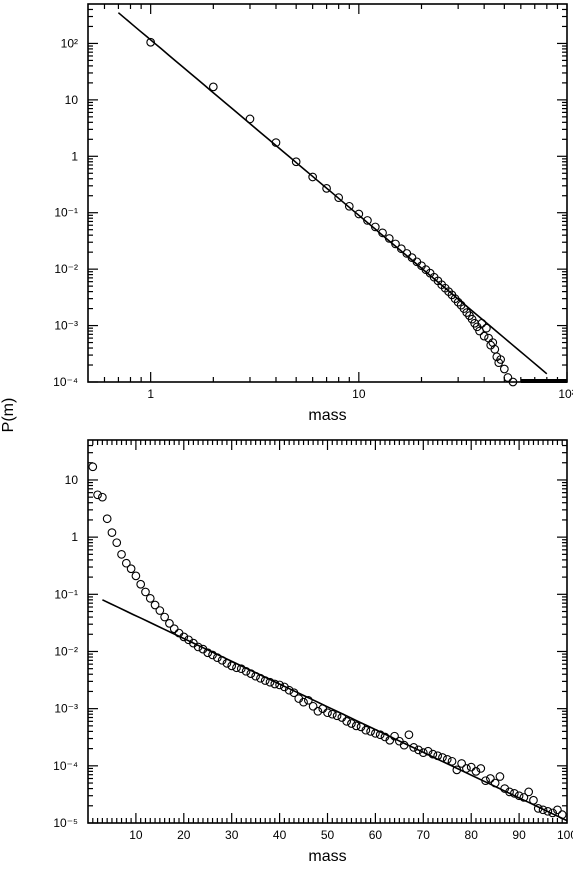  What do you see at coordinates (65, 823) in the screenshot?
I see `y-tick-label: 10⁻⁵` at bounding box center [65, 823].